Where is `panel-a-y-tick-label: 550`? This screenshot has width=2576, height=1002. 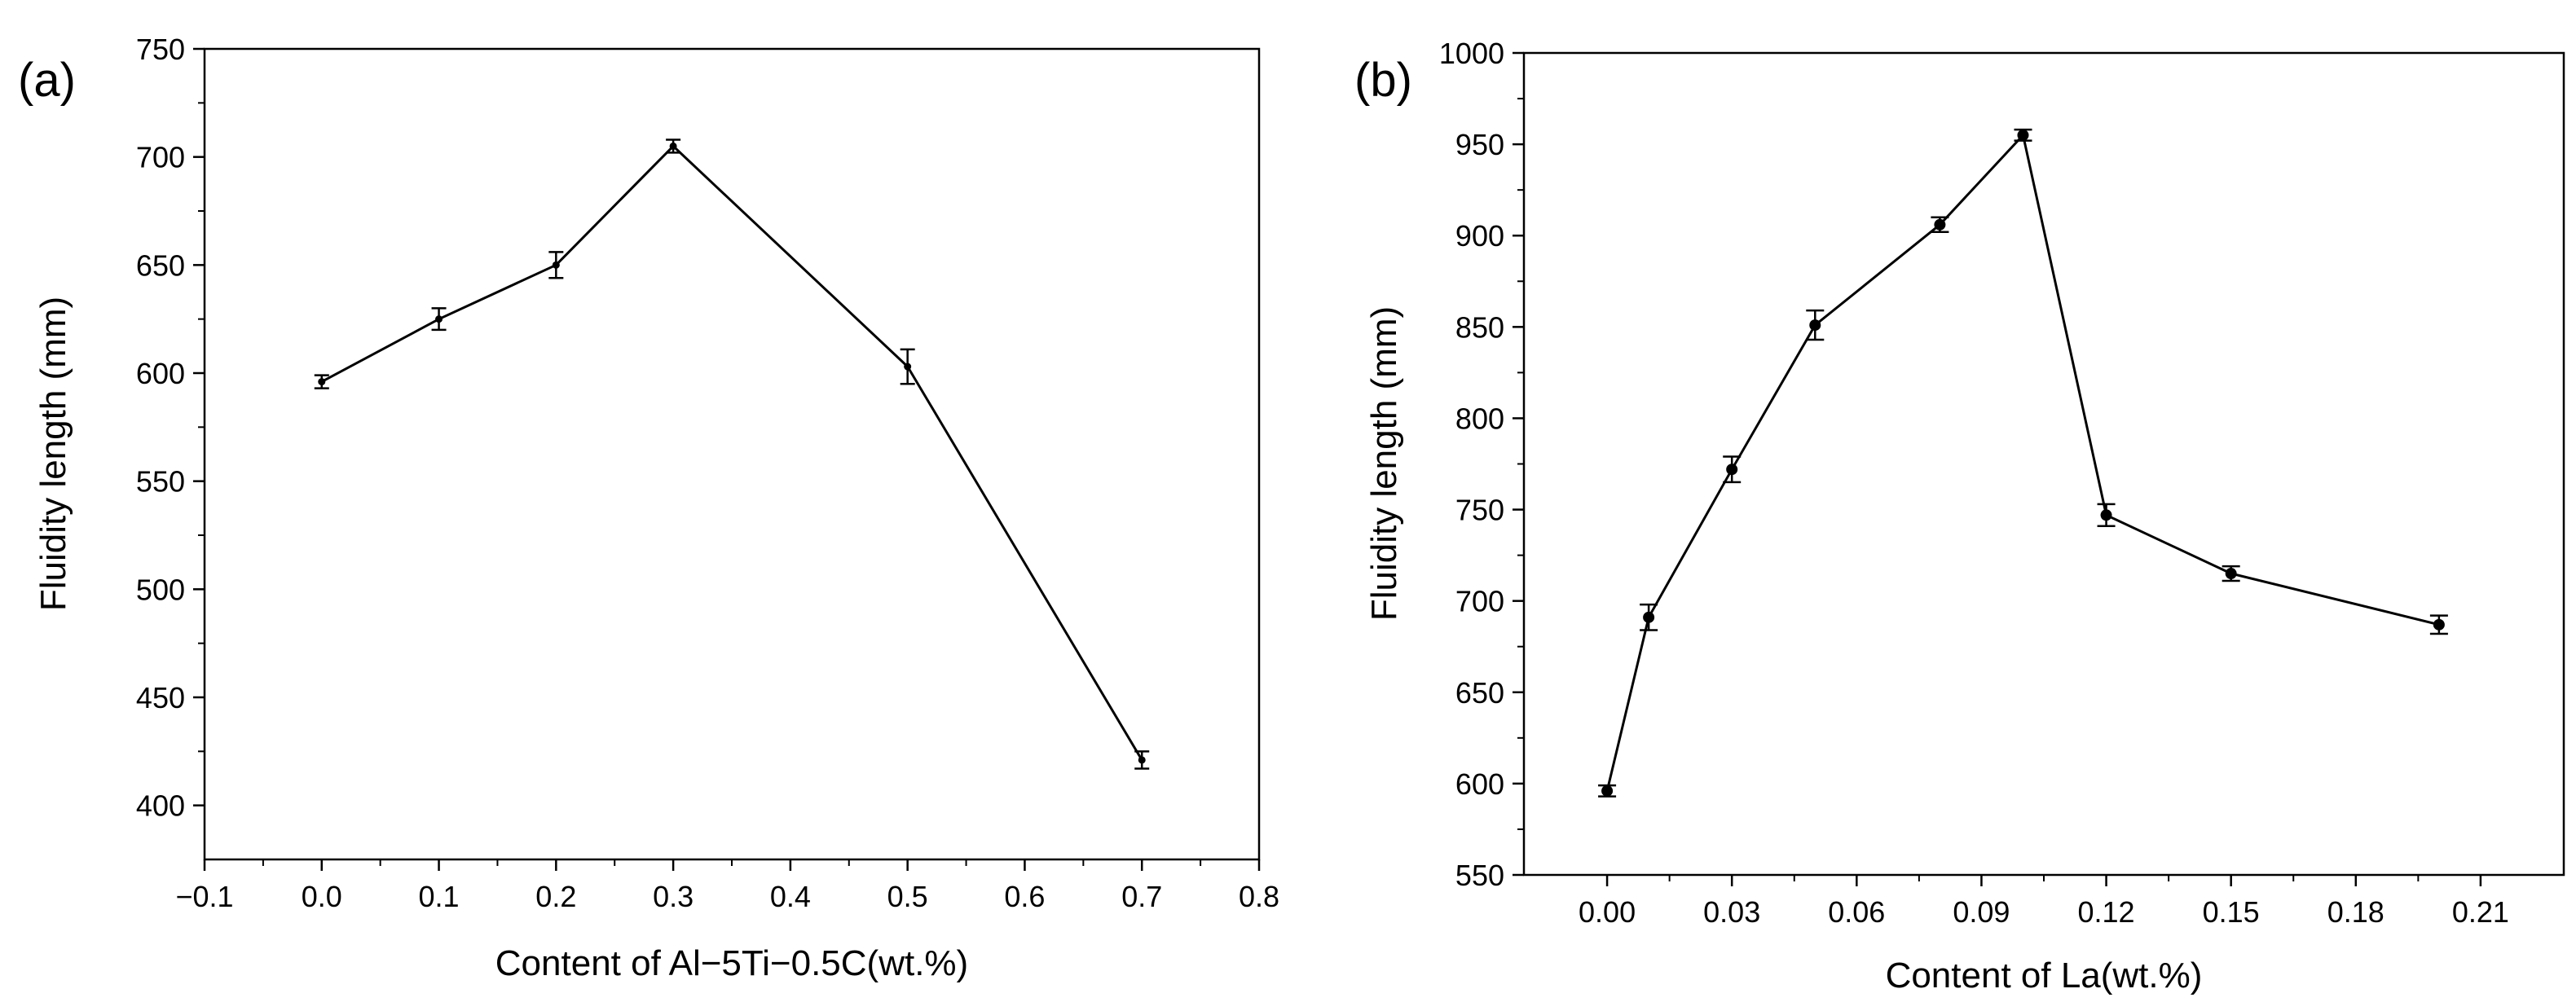 panel-a-y-tick-label: 550 is located at coordinates (160, 482).